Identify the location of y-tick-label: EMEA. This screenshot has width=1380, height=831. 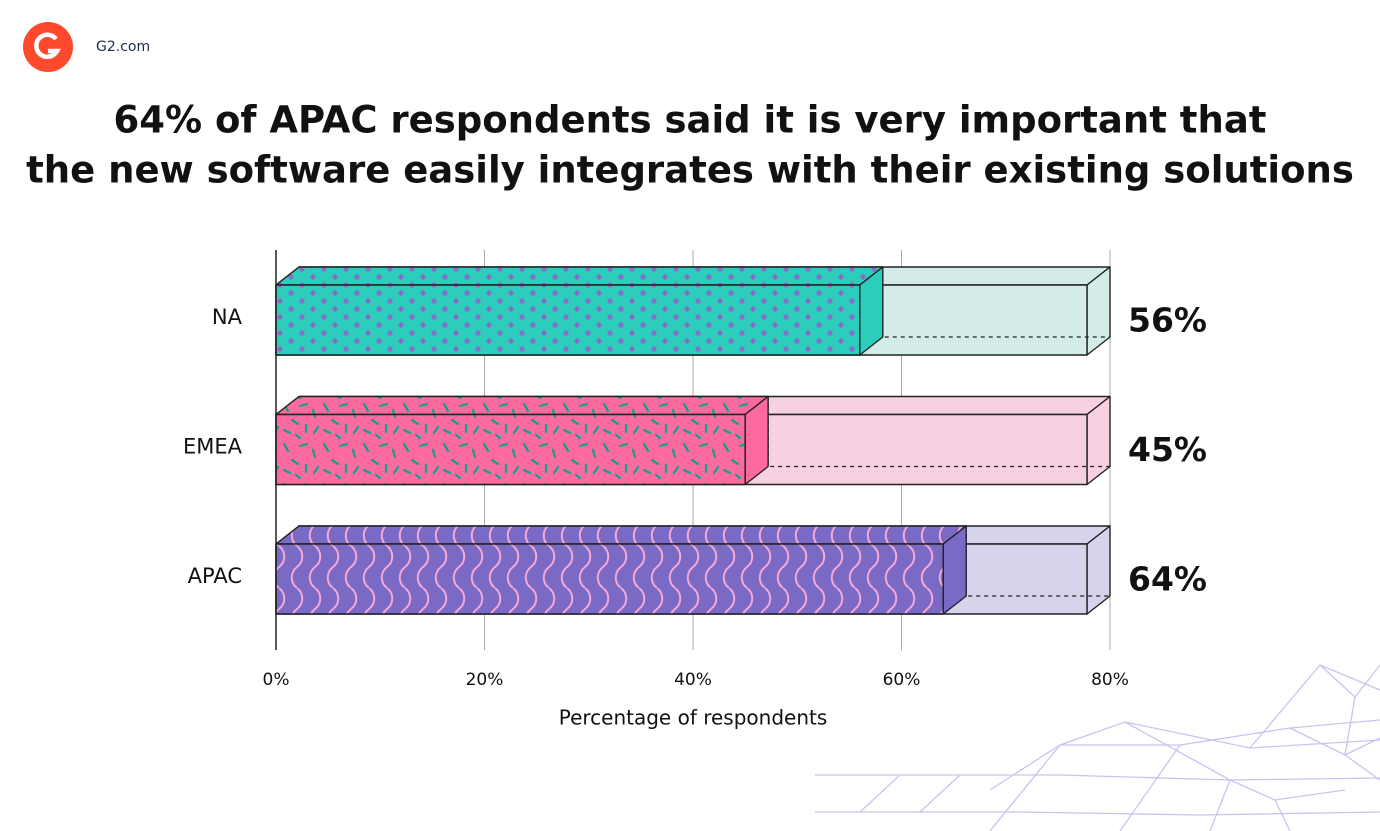
(213, 447).